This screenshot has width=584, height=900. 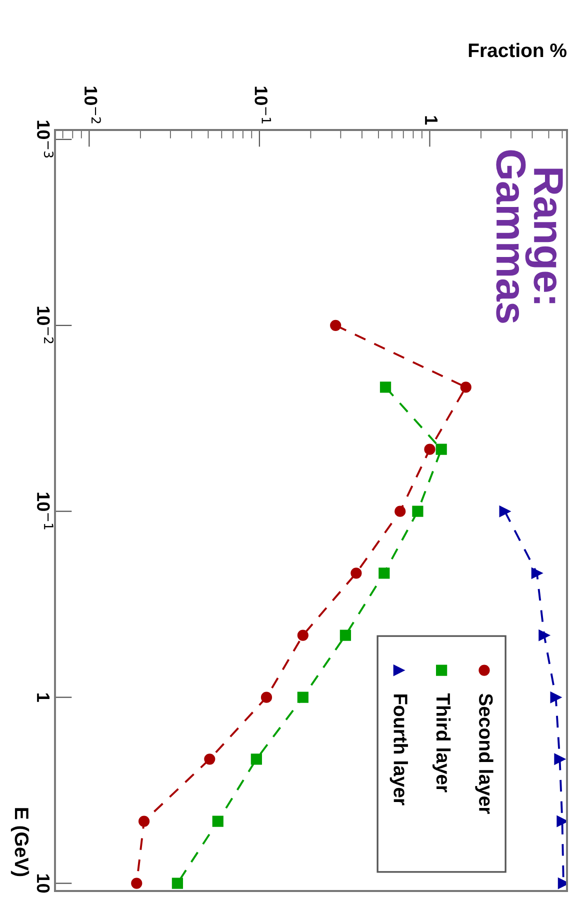 What do you see at coordinates (20, 842) in the screenshot?
I see `y-axis-title: E (GeV)` at bounding box center [20, 842].